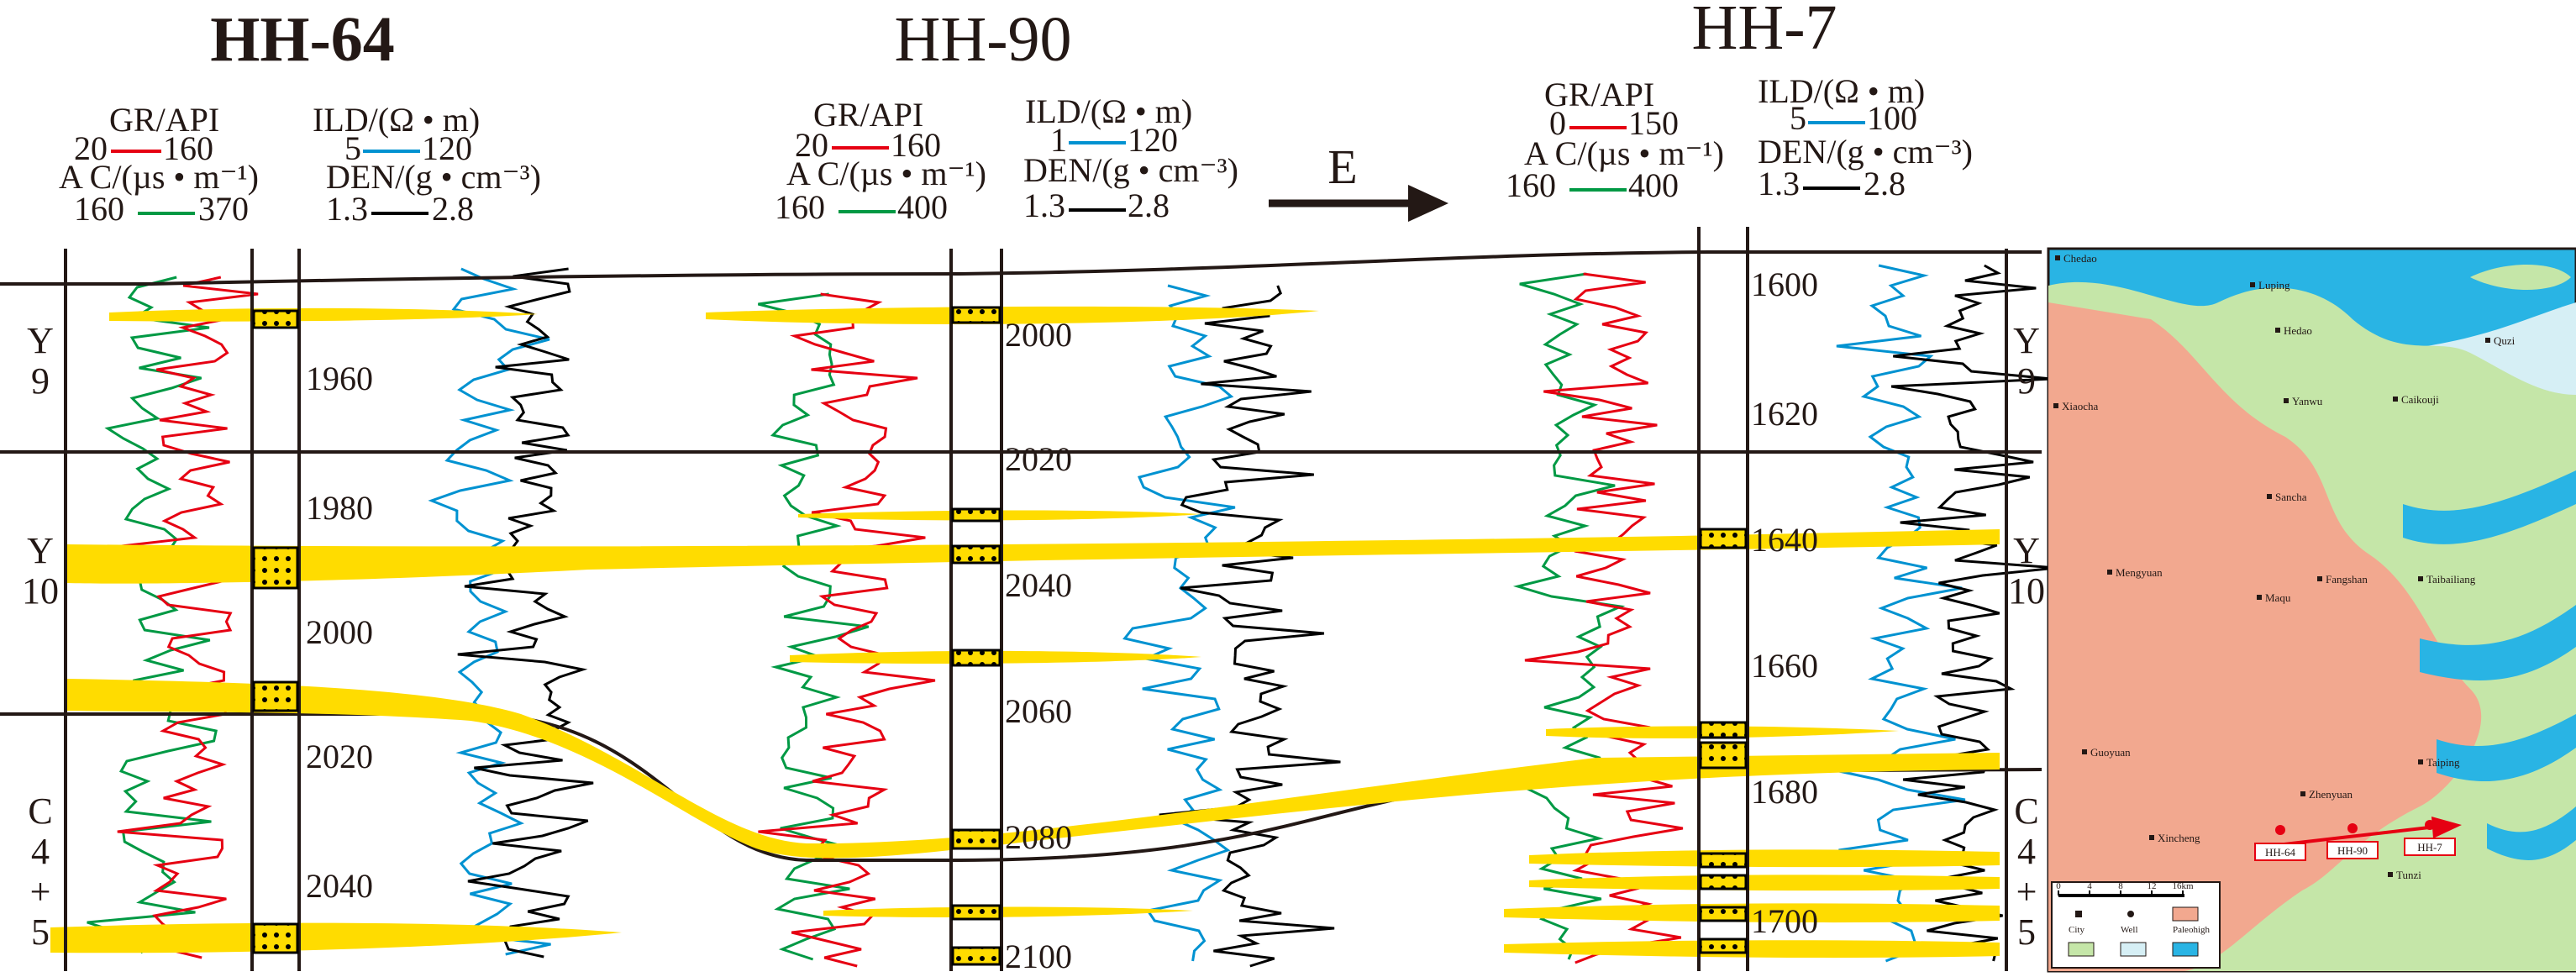  I want to click on legend-label: Paleohigh, so click(2191, 930).